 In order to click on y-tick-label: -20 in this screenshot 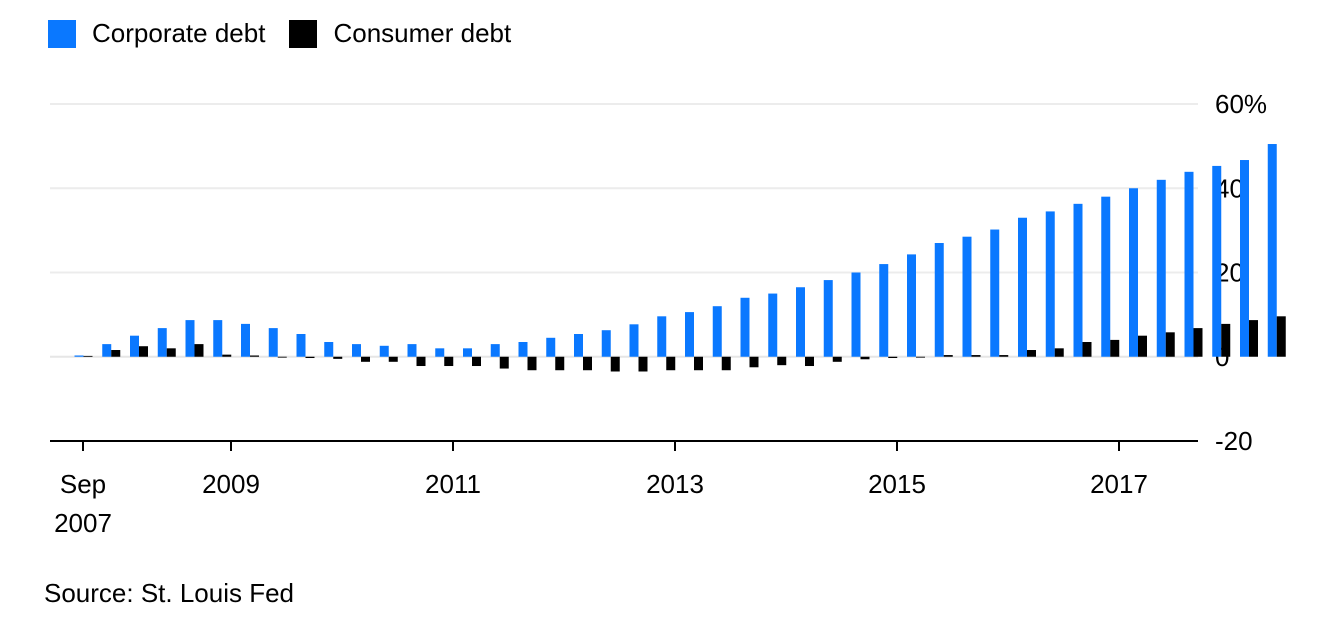, I will do `click(1234, 441)`.